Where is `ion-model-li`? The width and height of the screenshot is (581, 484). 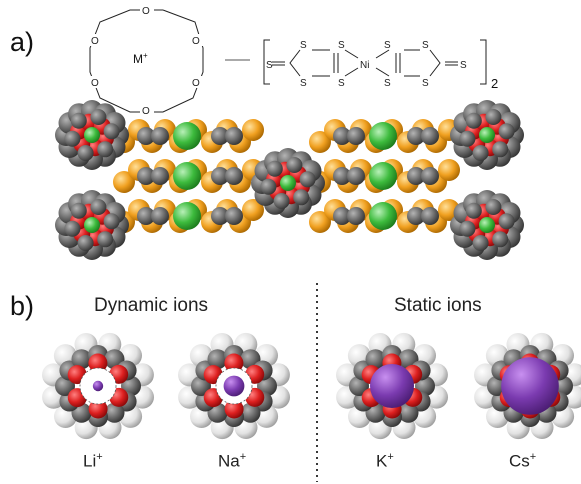 ion-model-li is located at coordinates (98, 386).